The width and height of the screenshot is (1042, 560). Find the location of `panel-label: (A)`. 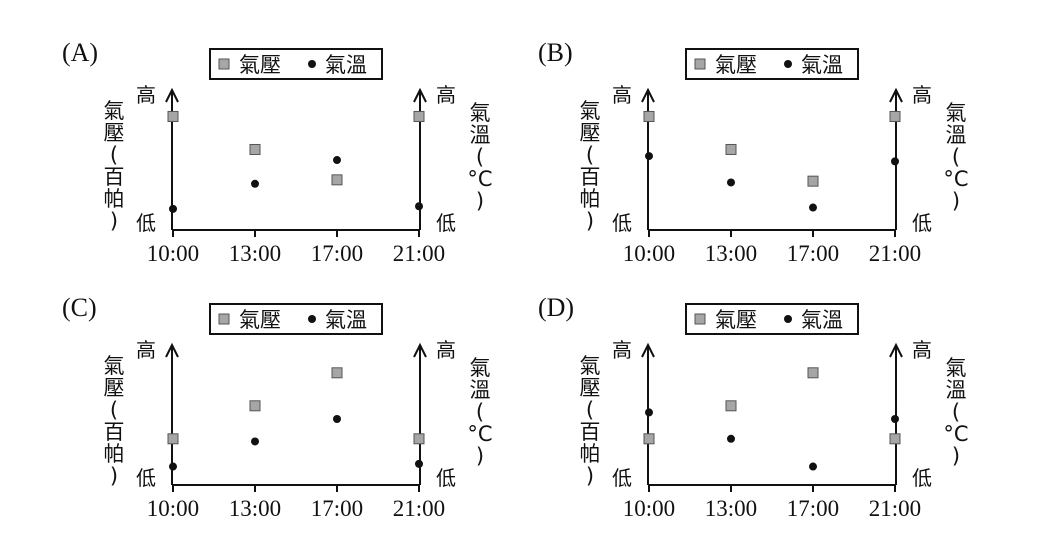

panel-label: (A) is located at coordinates (80, 52).